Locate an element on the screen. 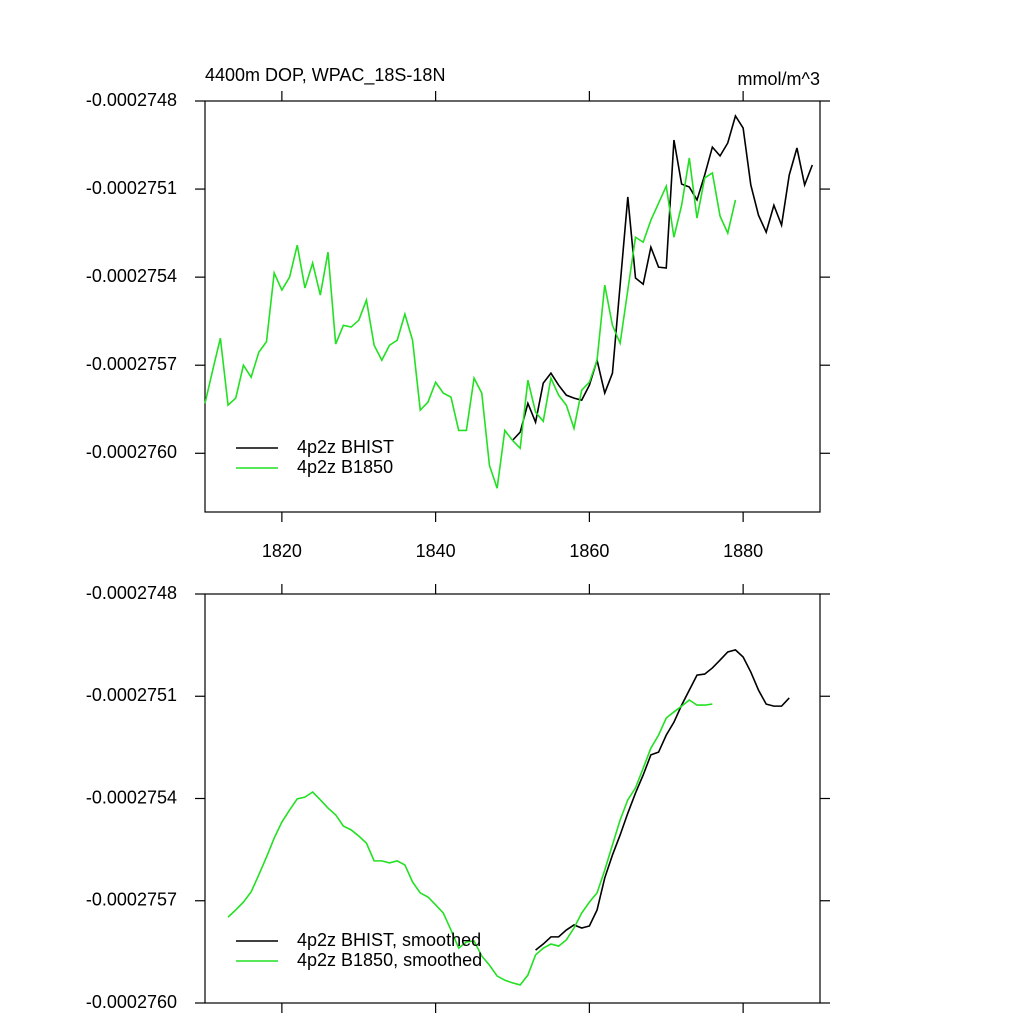  x-tick-label: 1860 is located at coordinates (589, 551).